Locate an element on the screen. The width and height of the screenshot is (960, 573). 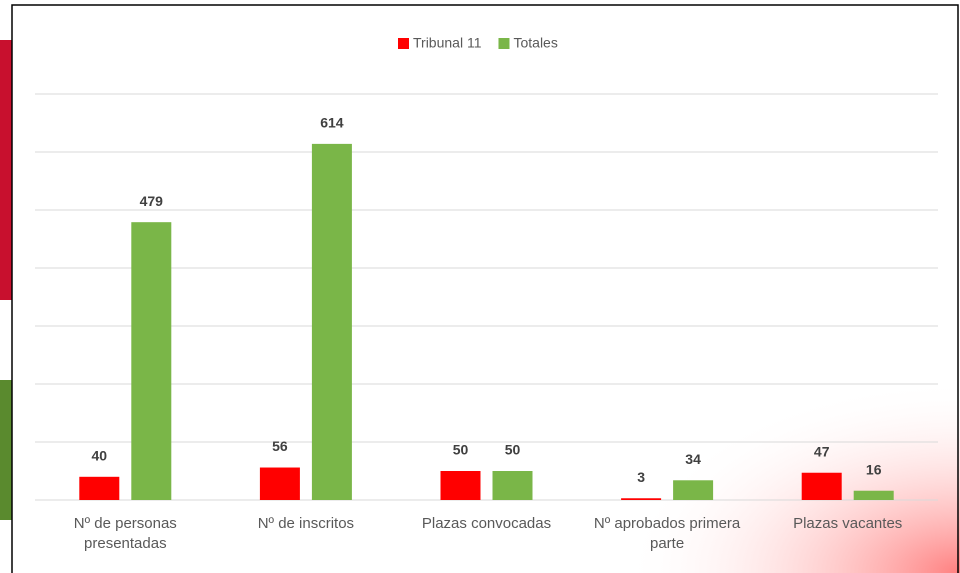
data-label: 40 is located at coordinates (100, 456).